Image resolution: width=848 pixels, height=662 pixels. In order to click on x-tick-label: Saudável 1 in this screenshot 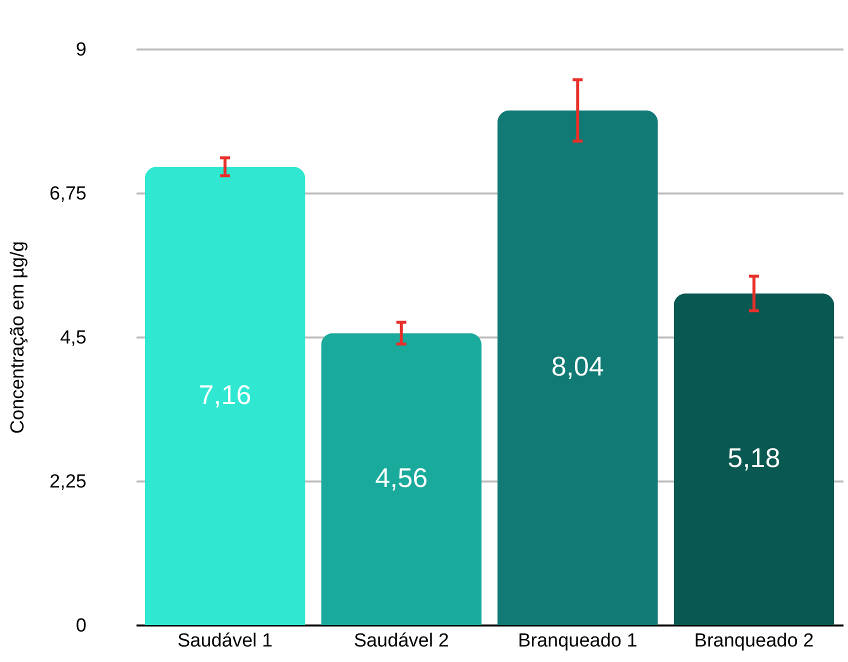, I will do `click(225, 641)`.